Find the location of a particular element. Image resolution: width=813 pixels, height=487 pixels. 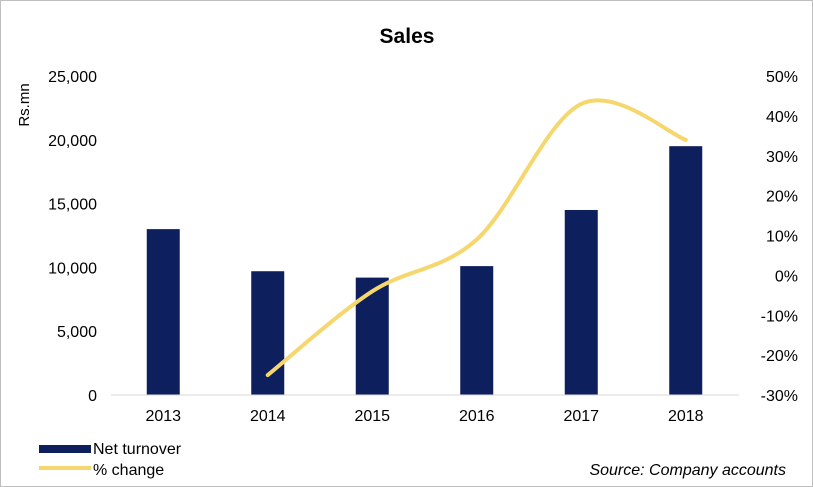

right-tick-label: 10% is located at coordinates (782, 237).